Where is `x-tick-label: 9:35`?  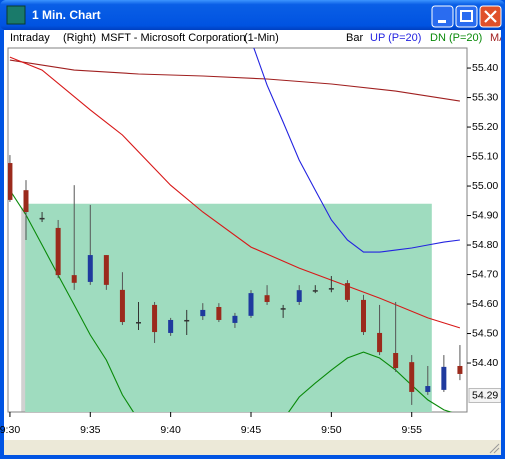 x-tick-label: 9:35 is located at coordinates (90, 430).